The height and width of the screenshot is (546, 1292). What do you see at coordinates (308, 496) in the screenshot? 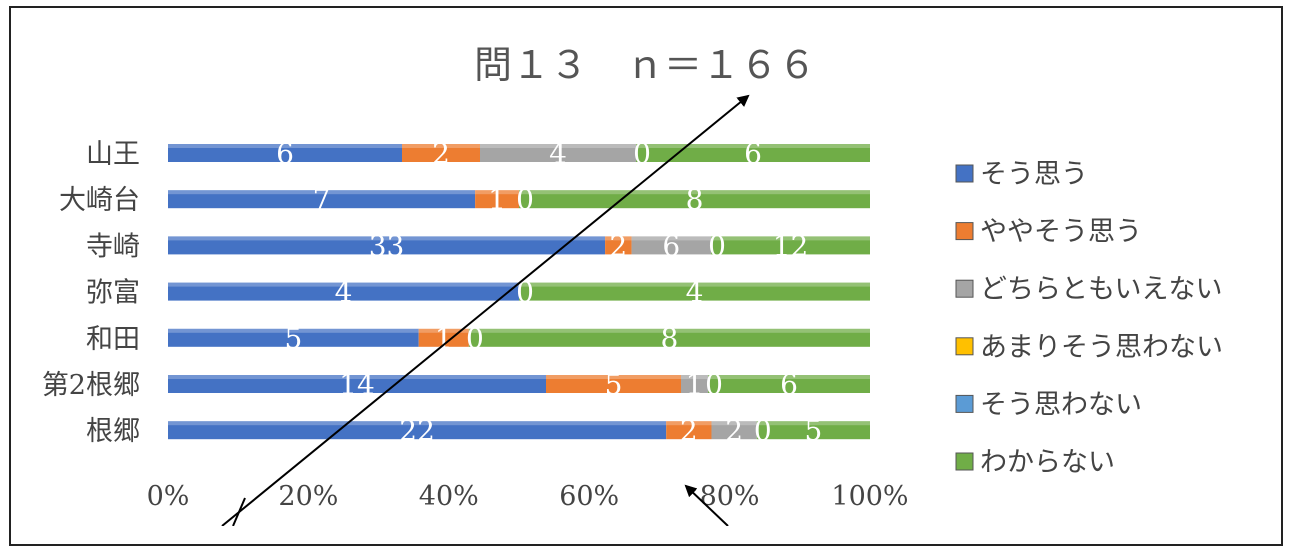
I see `x-tick-label: 20%` at bounding box center [308, 496].